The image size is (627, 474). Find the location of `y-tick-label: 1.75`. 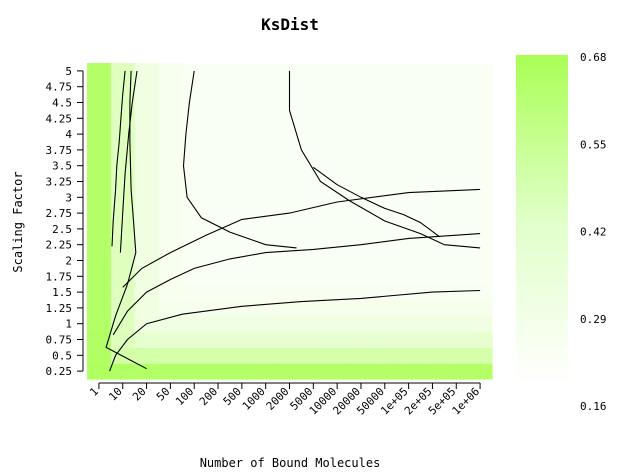

y-tick-label: 1.75 is located at coordinates (59, 276).